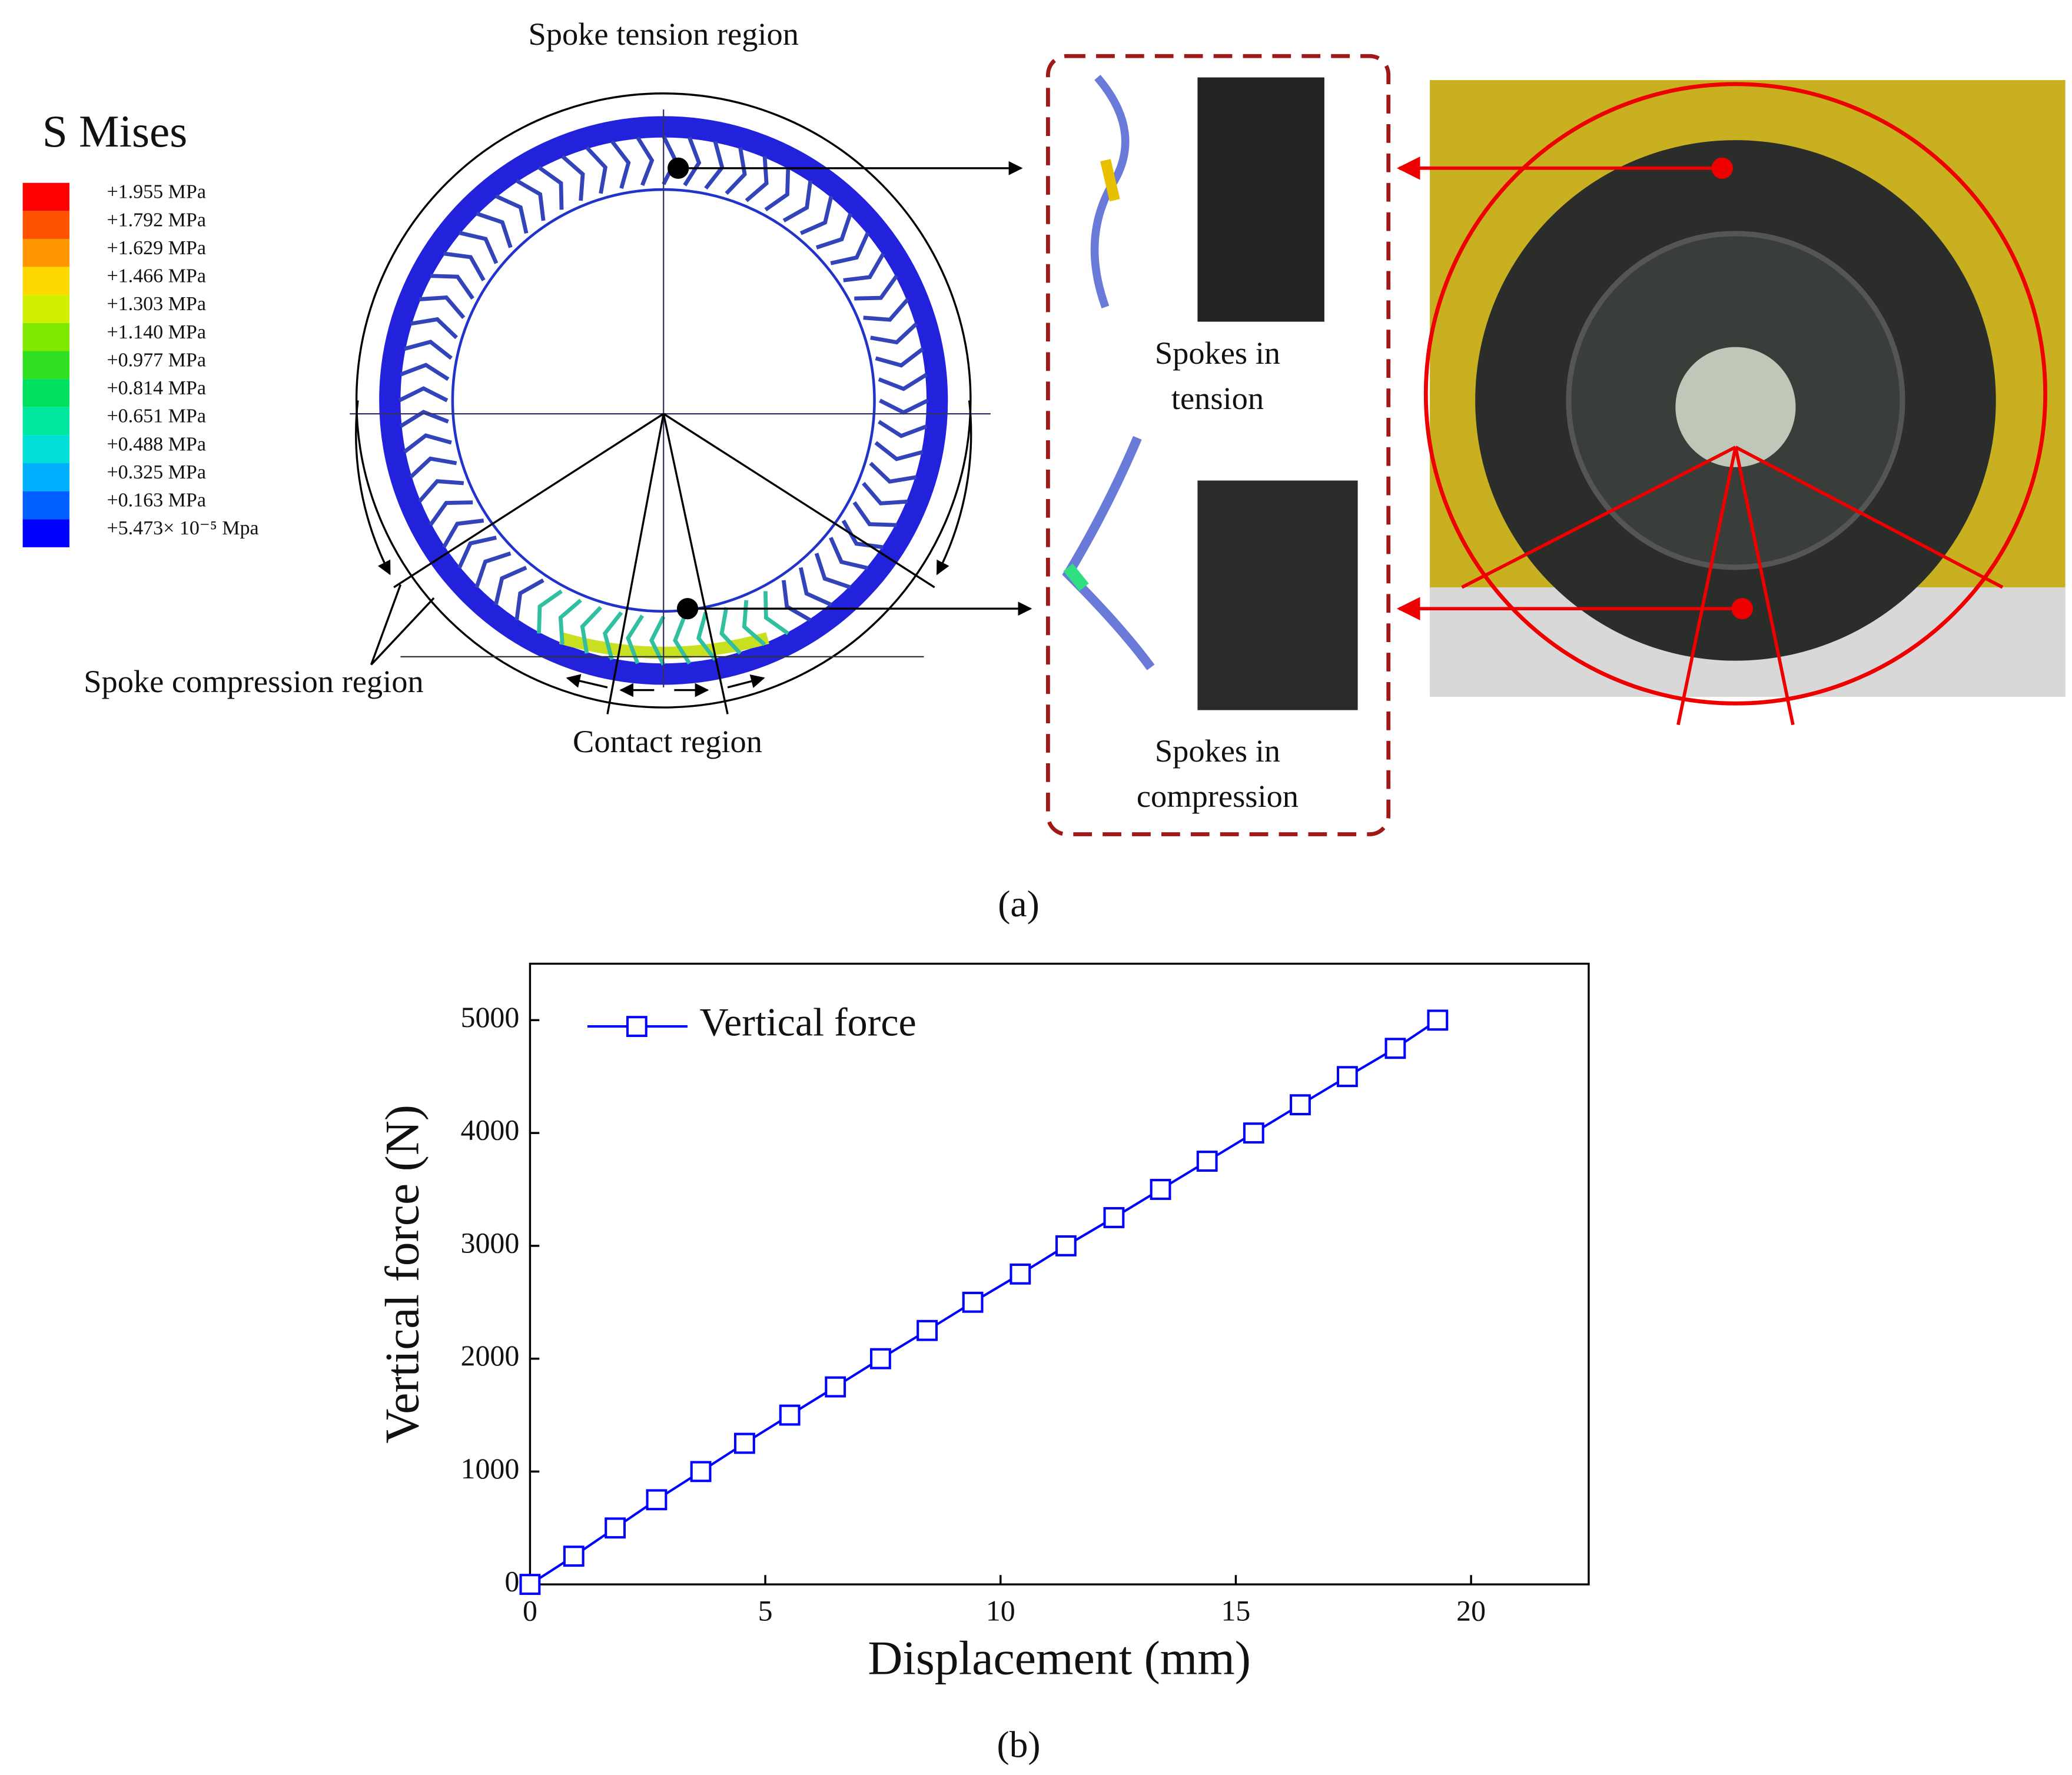 The image size is (2072, 1775). Describe the element at coordinates (663, 401) in the screenshot. I see `spokes` at that location.